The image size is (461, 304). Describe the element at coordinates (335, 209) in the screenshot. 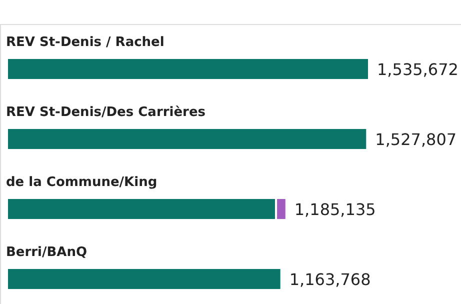

I see `total-label: 1,185,135` at that location.